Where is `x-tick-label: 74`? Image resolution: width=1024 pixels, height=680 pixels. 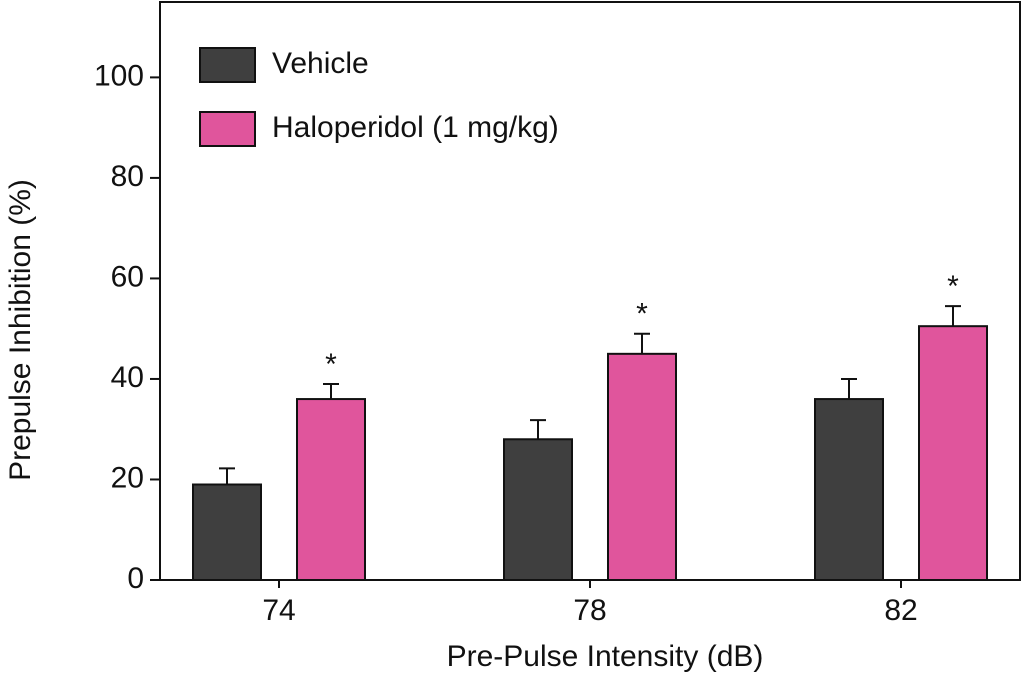 x-tick-label: 74 is located at coordinates (278, 610).